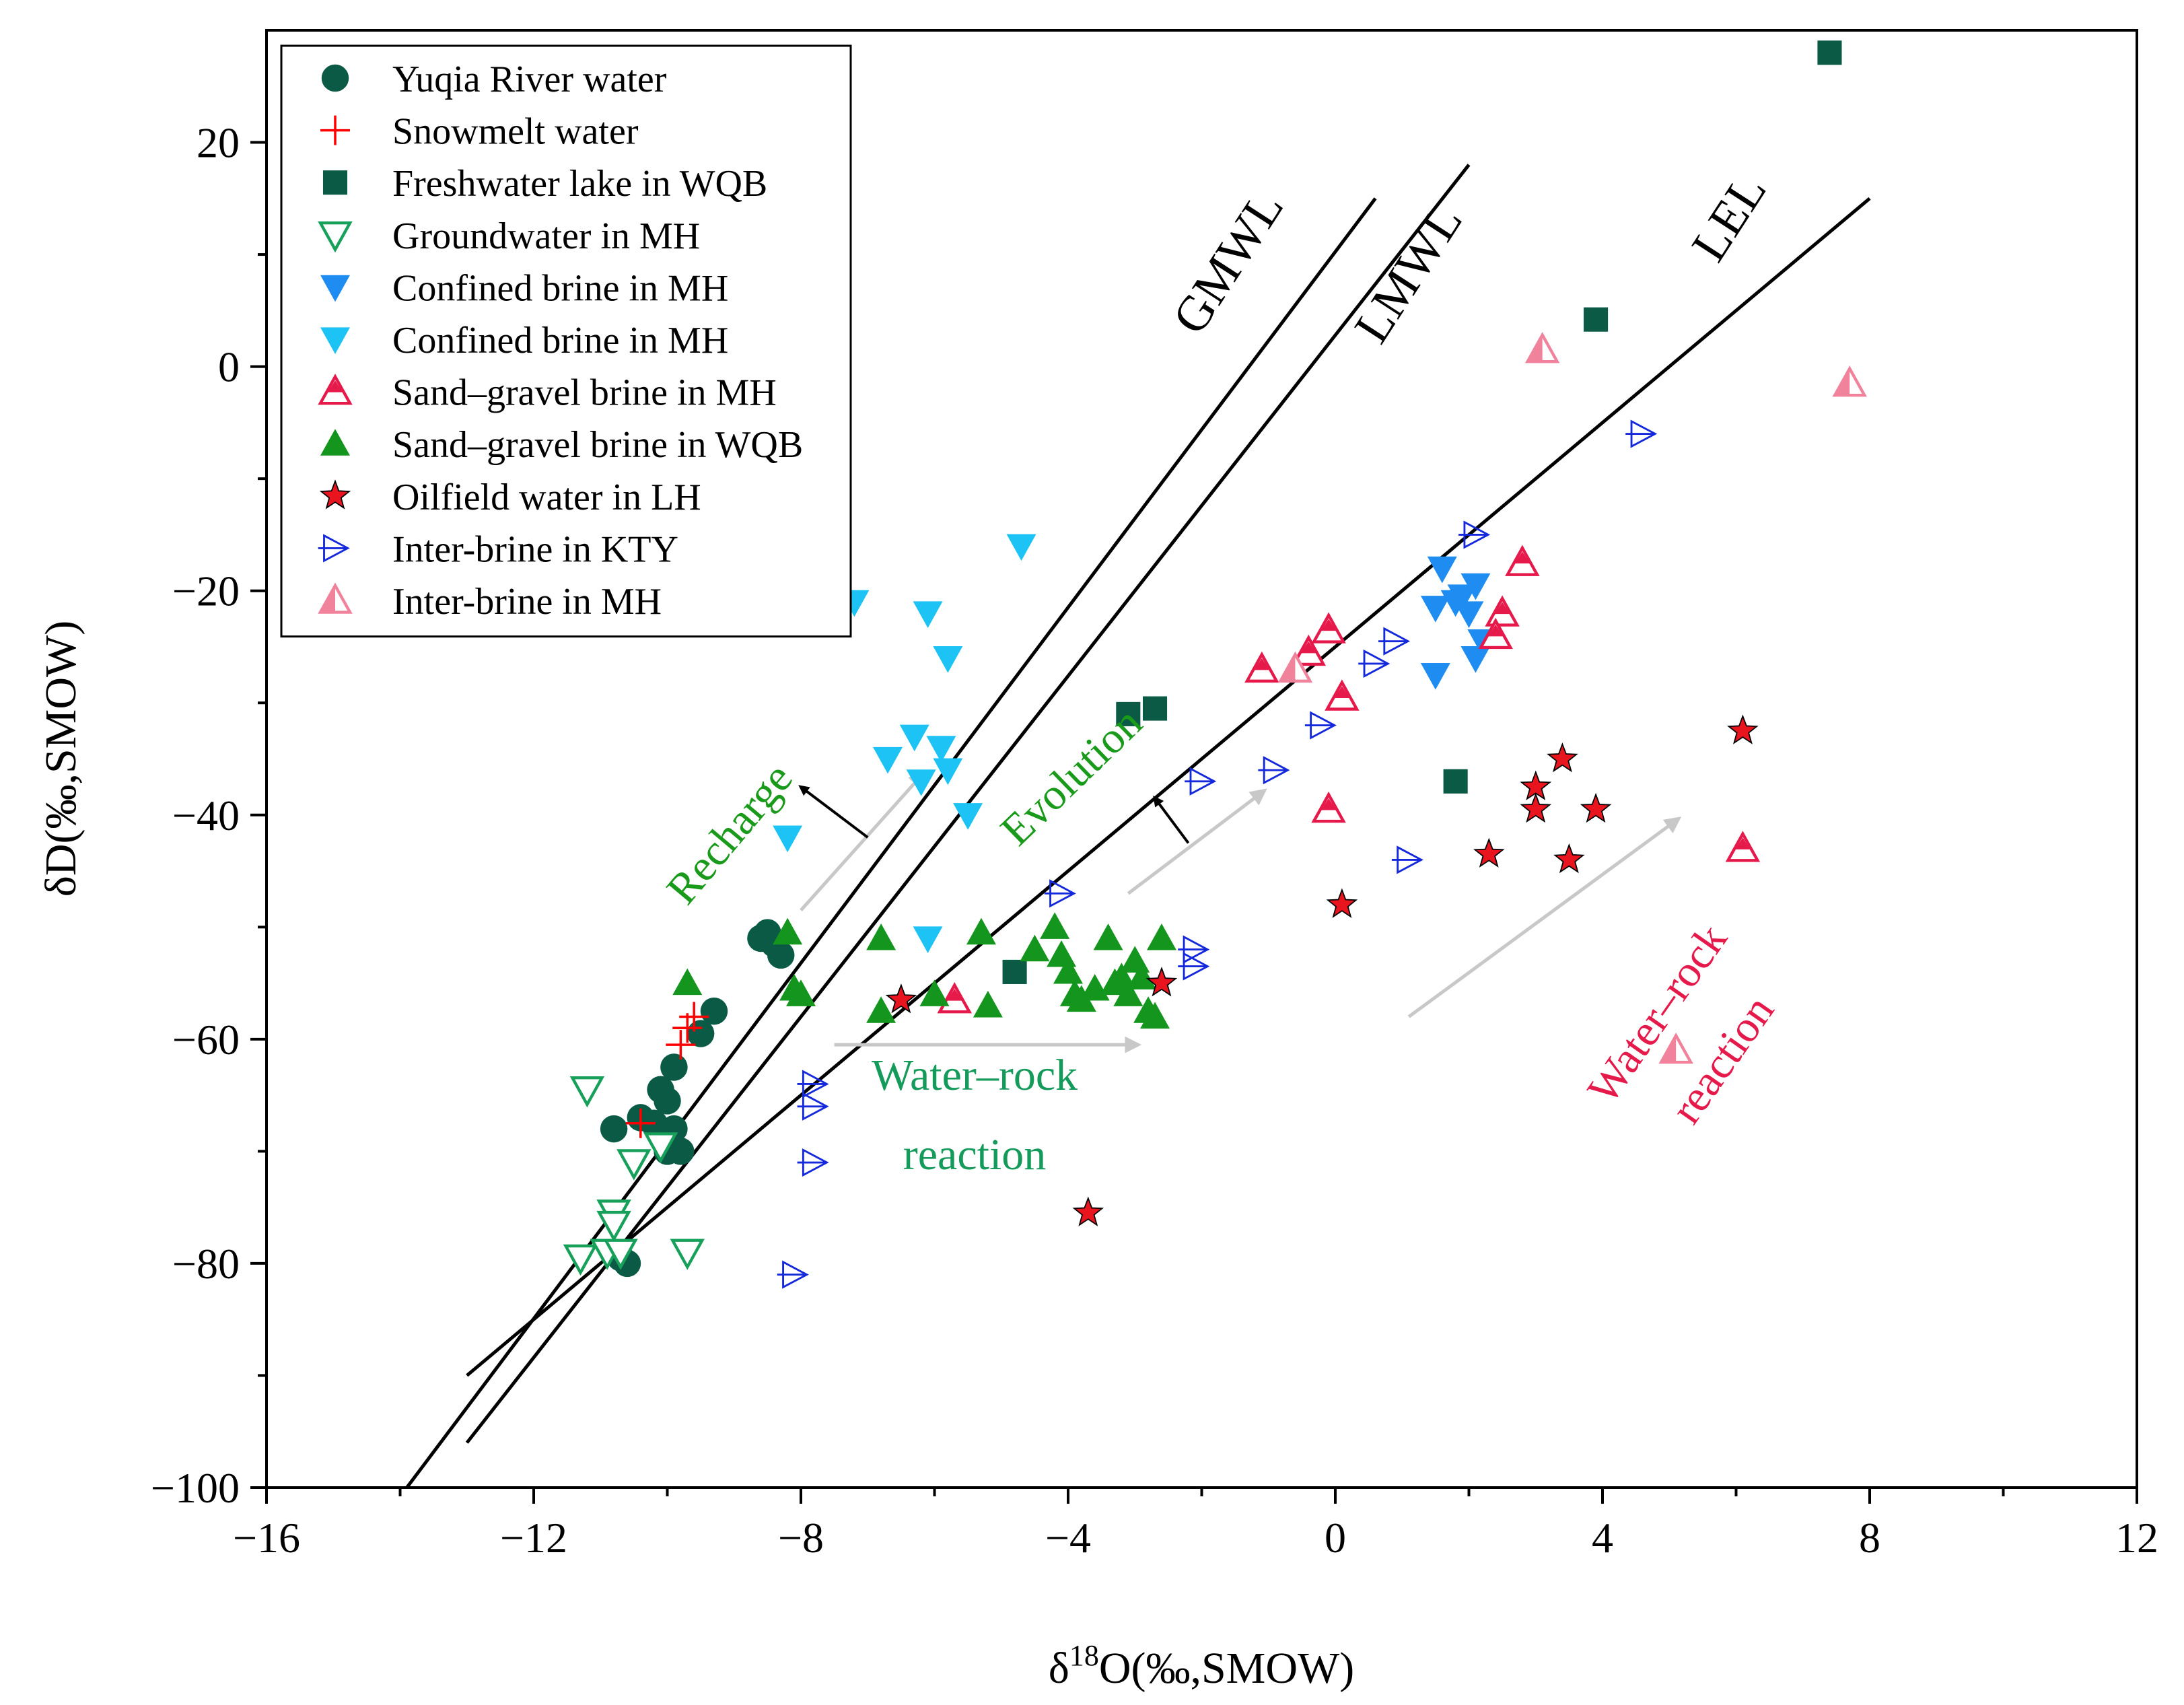  What do you see at coordinates (1602, 1538) in the screenshot?
I see `x-tick-label: 4` at bounding box center [1602, 1538].